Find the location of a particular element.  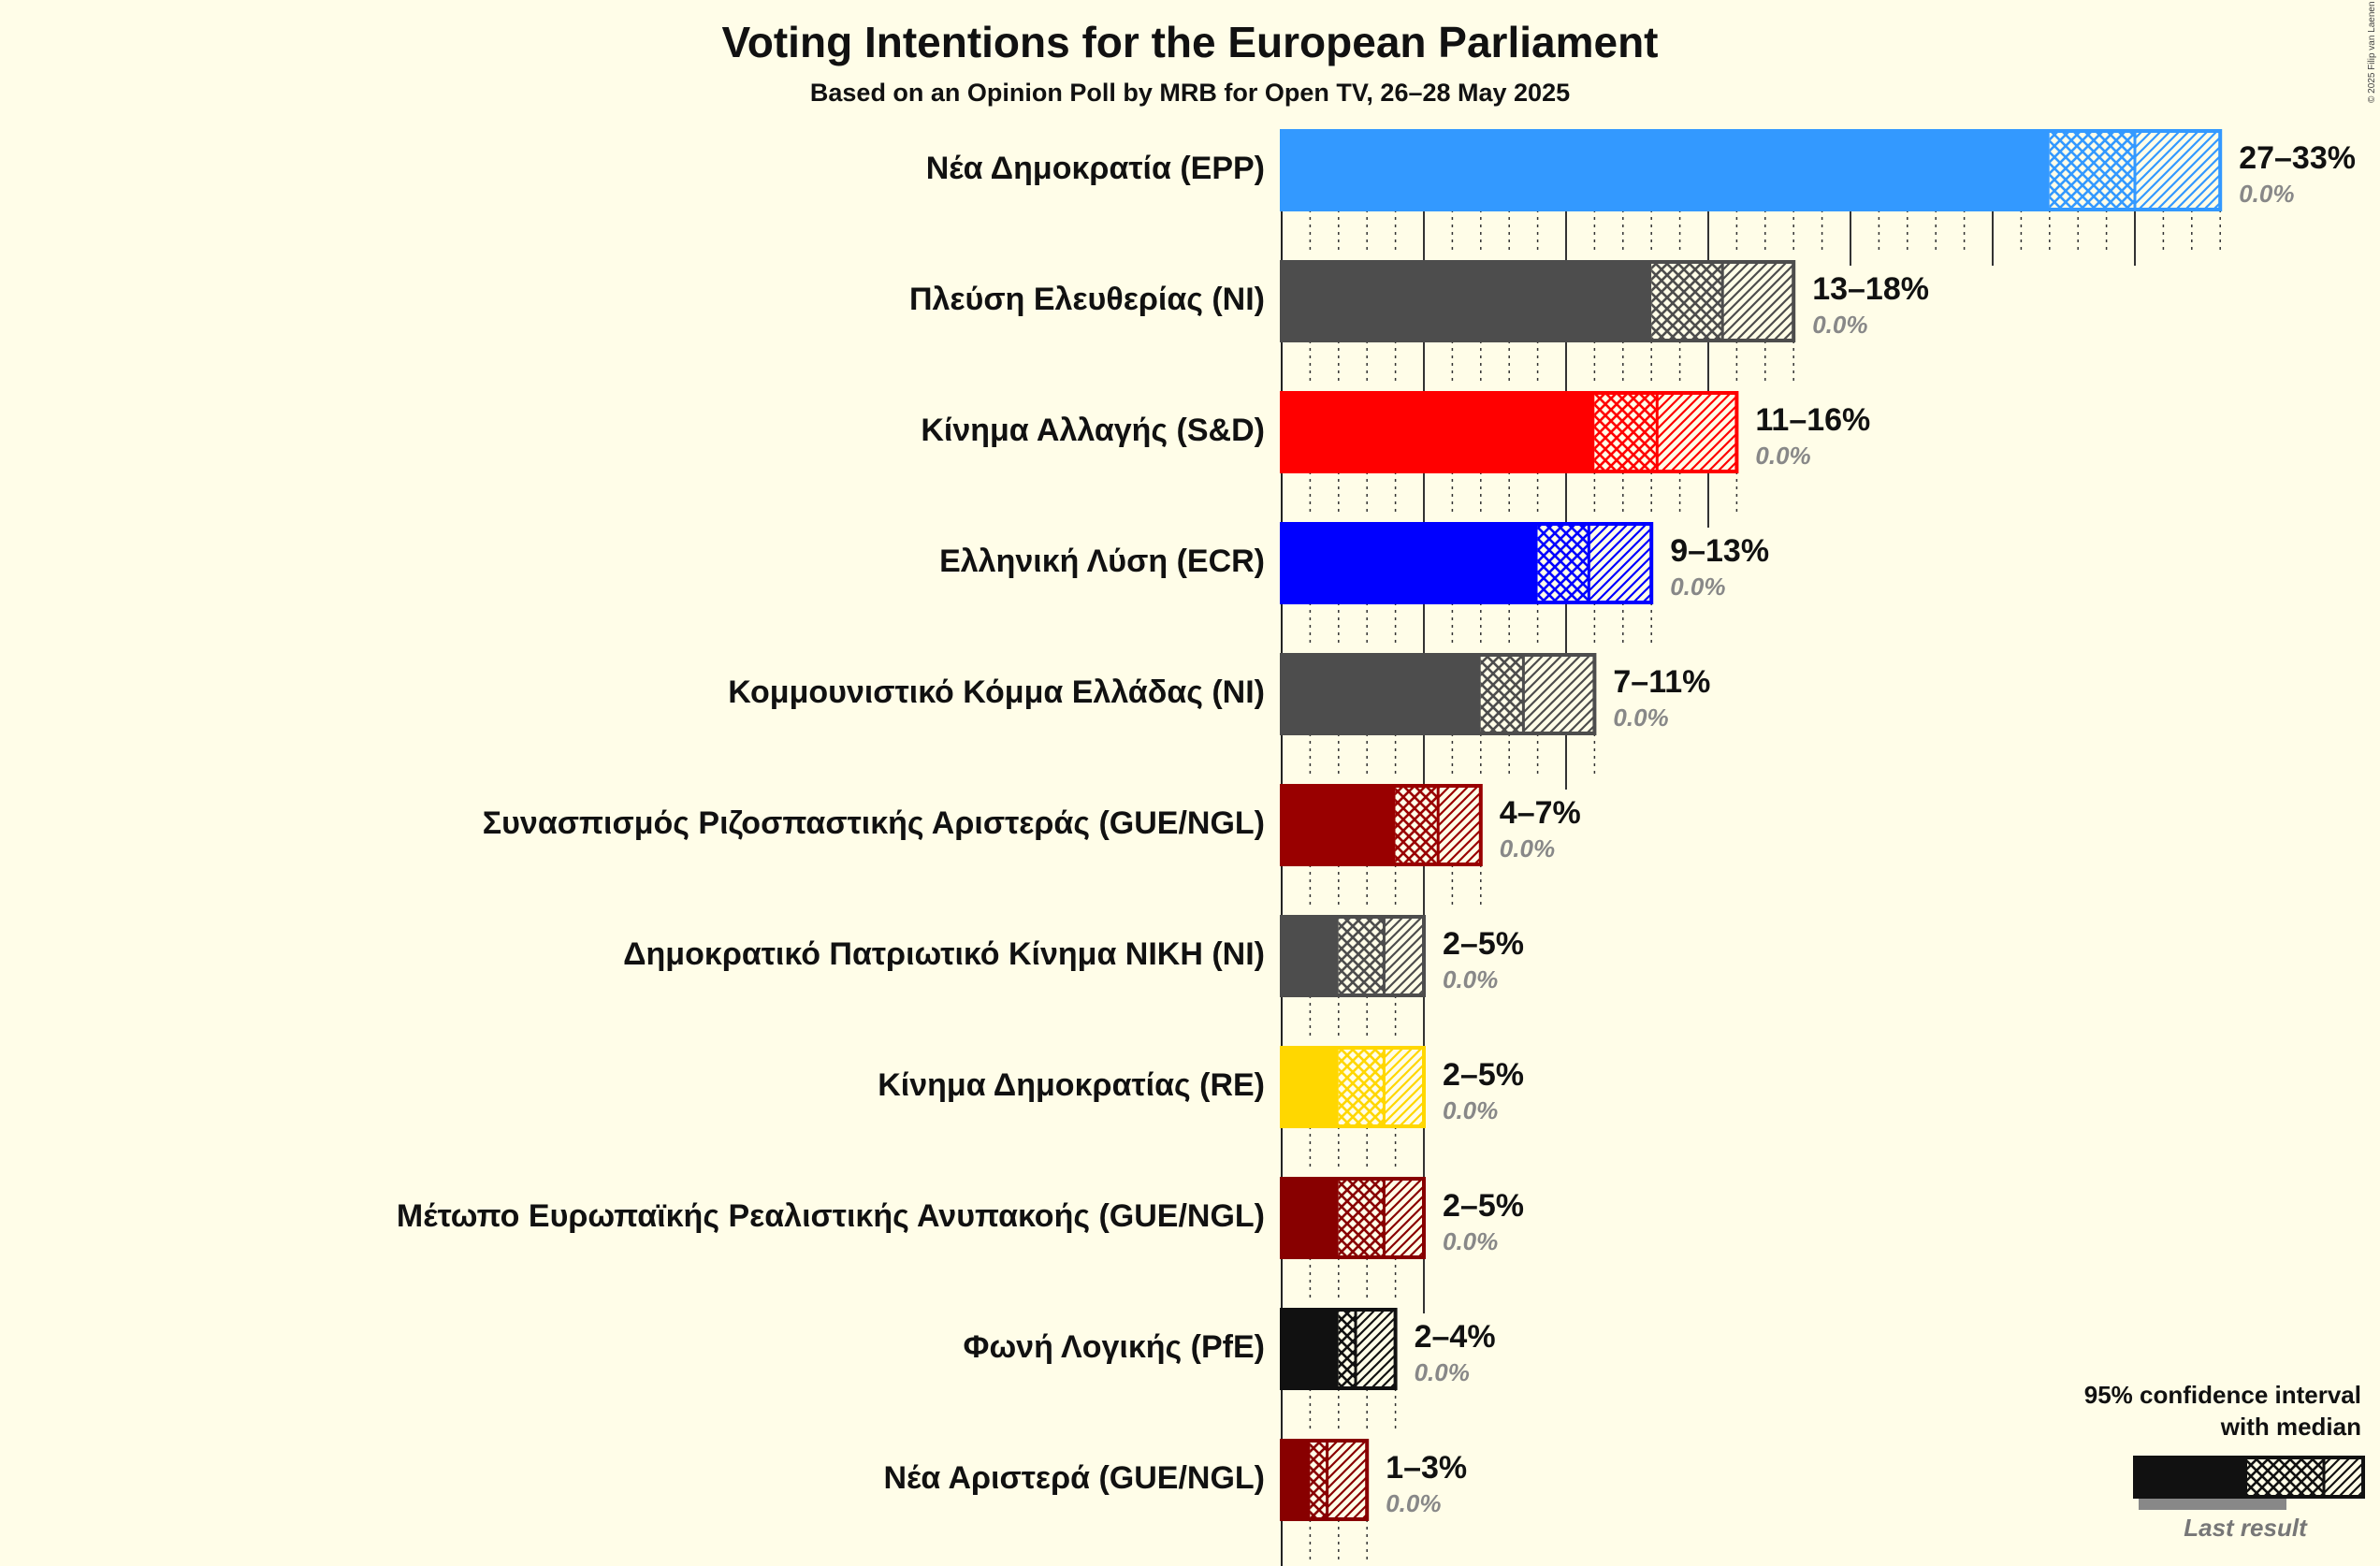

legend-outline is located at coordinates (2249, 1477).